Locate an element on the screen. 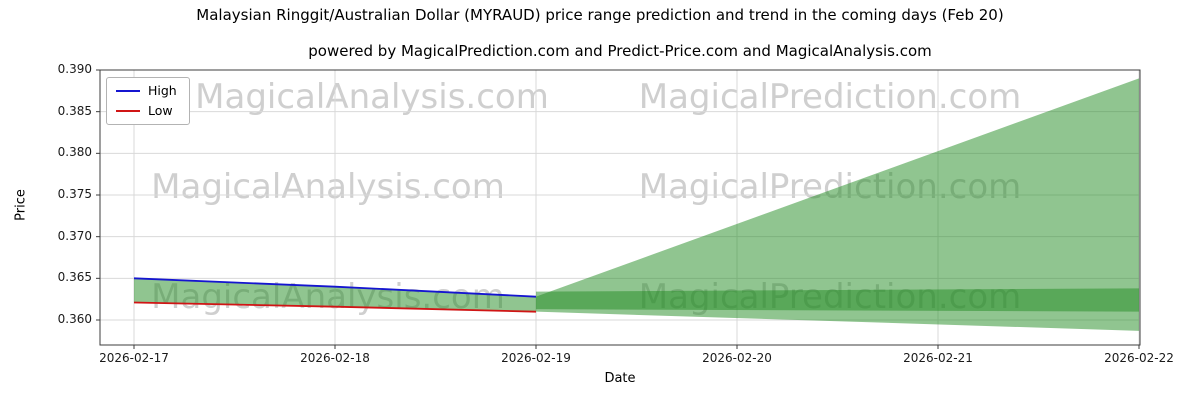 The height and width of the screenshot is (400, 1200). y-tick-label: 0.380 is located at coordinates (74, 152).